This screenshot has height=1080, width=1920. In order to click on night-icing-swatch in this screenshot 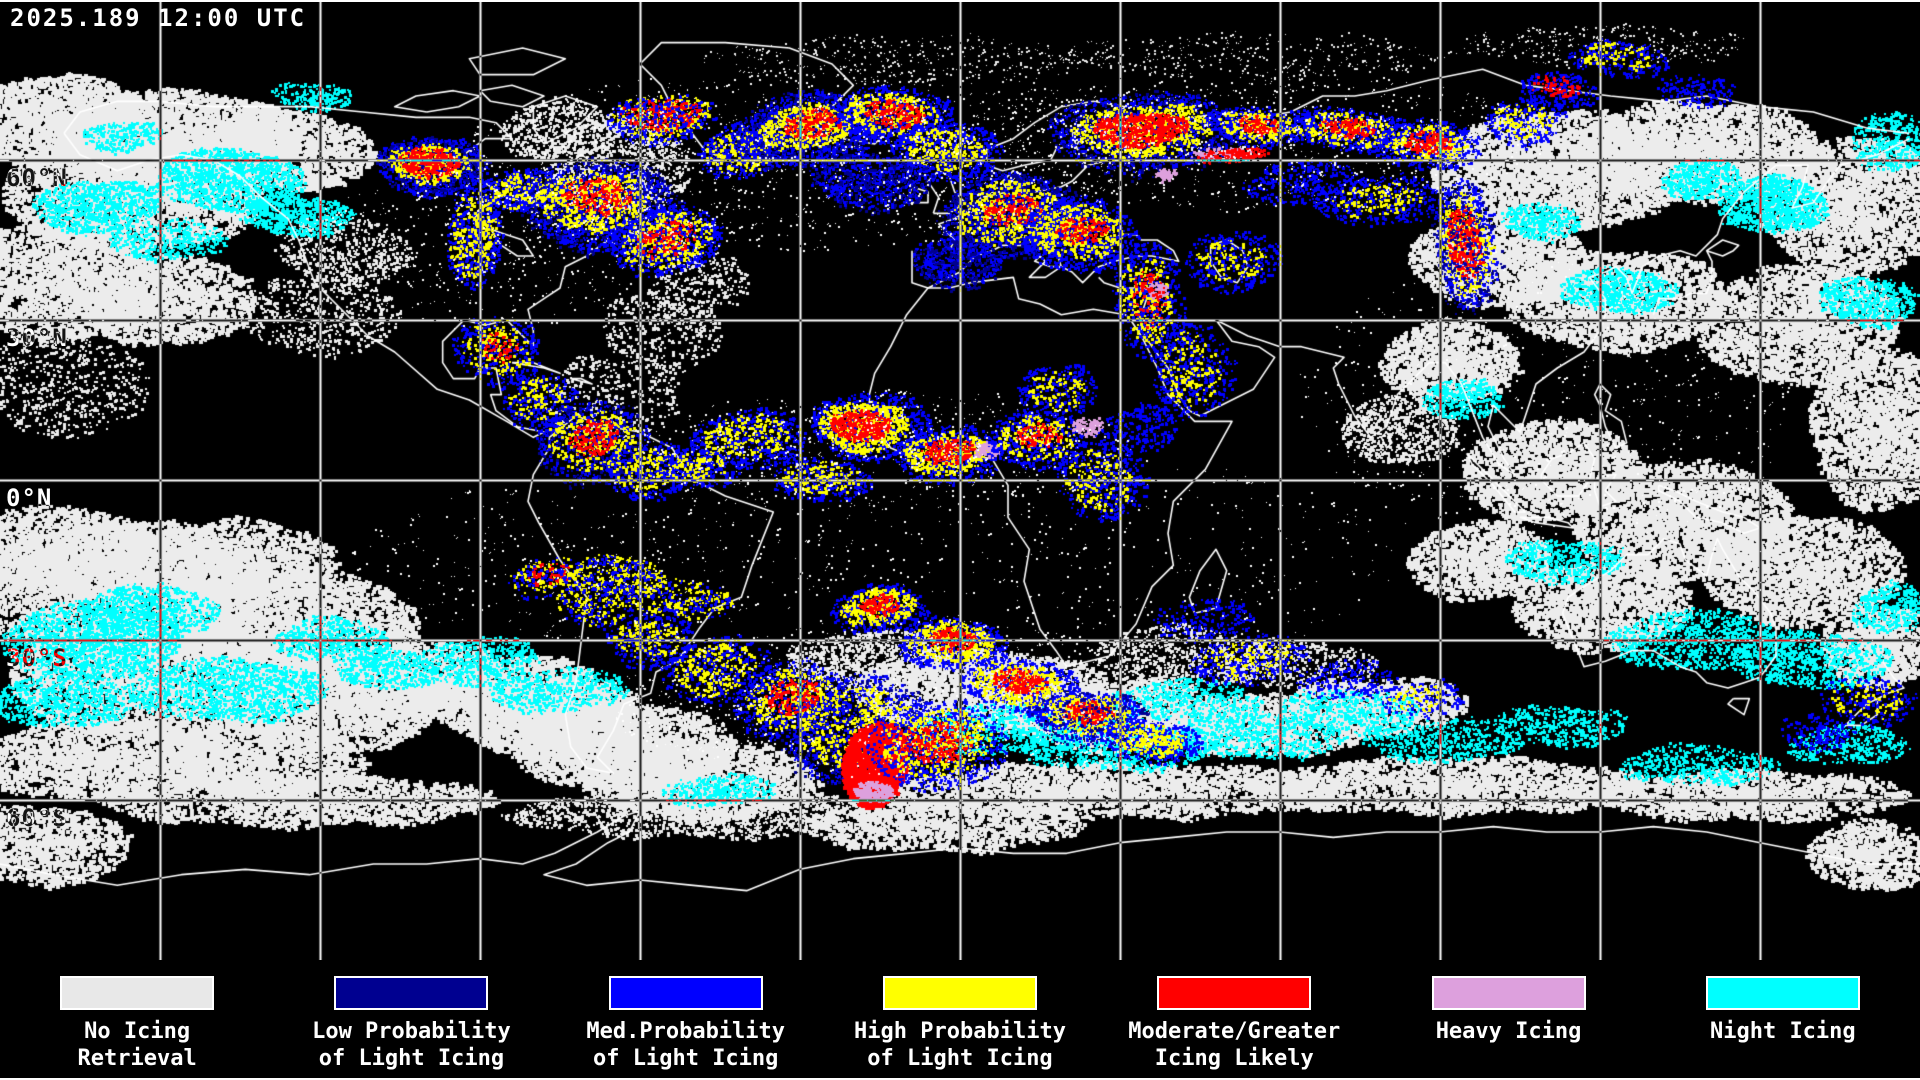, I will do `click(1782, 993)`.